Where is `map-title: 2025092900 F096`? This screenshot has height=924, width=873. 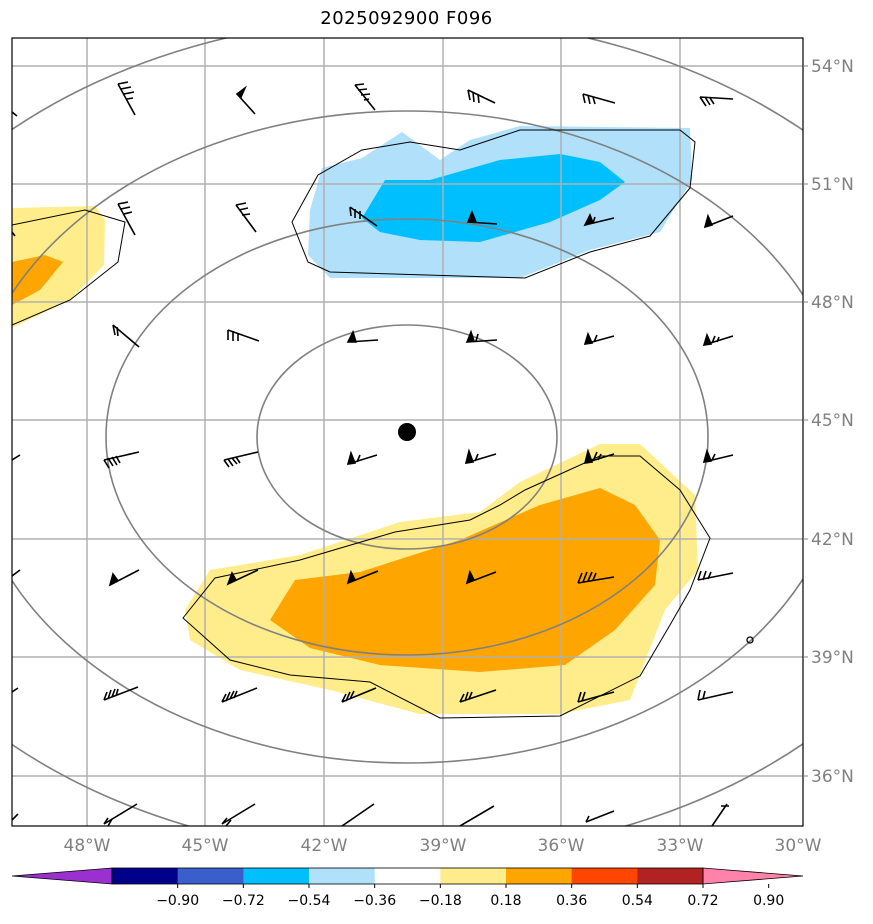
map-title: 2025092900 F096 is located at coordinates (406, 18).